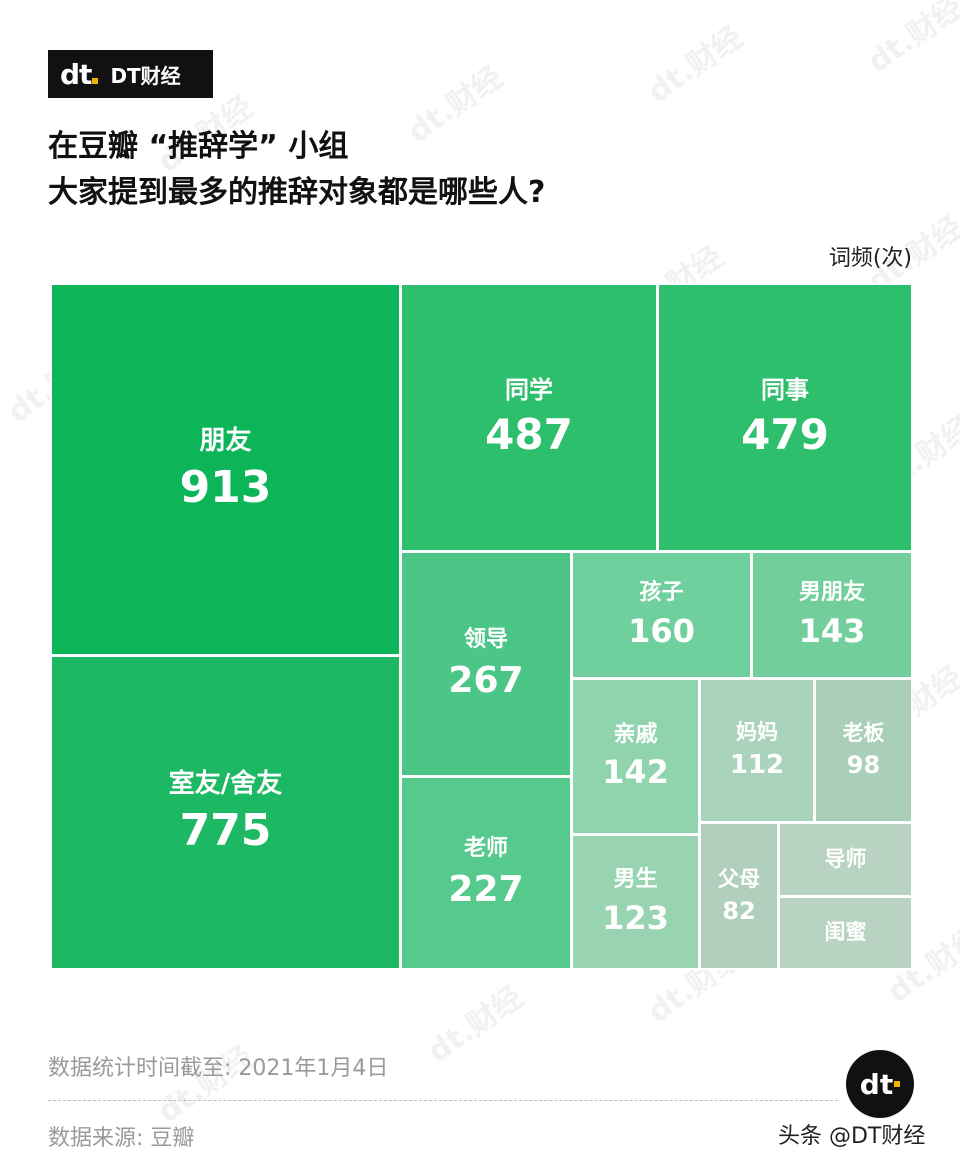 This screenshot has height=1166, width=960. I want to click on chart-title: 在豆瓣 “推辞学” 小组 大家提到最多的推辞对象都是哪些人?, so click(478, 170).